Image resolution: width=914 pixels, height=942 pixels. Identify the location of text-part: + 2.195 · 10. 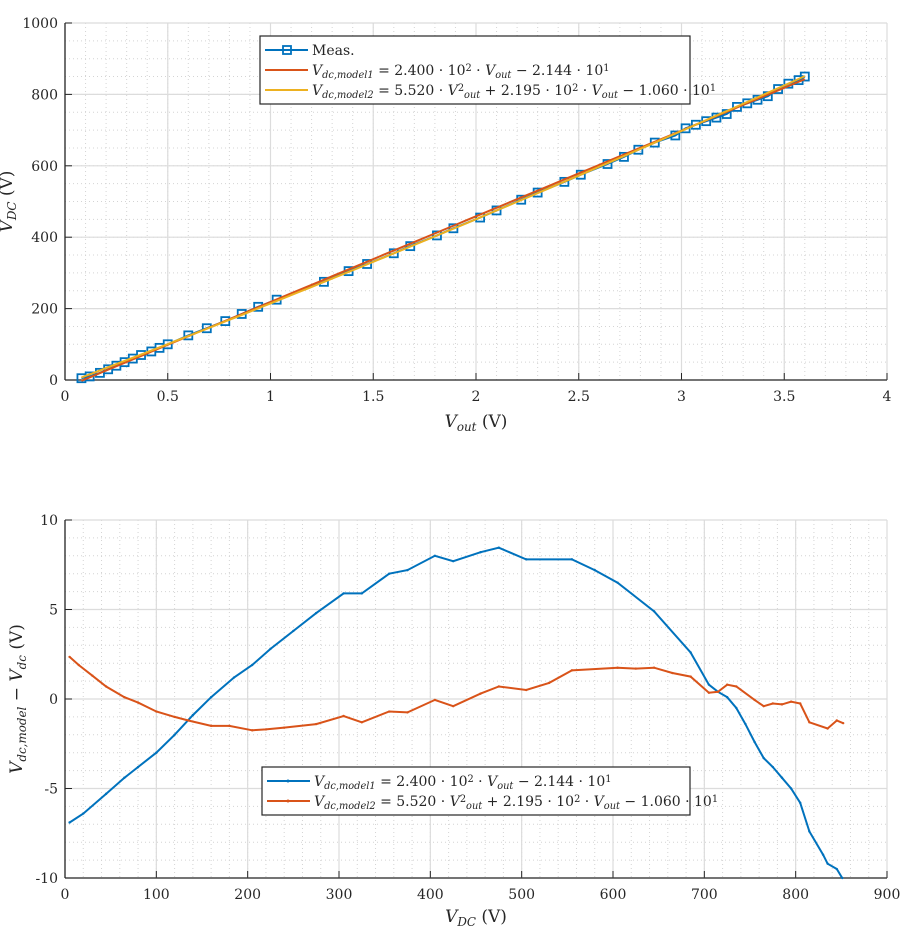
(526, 91).